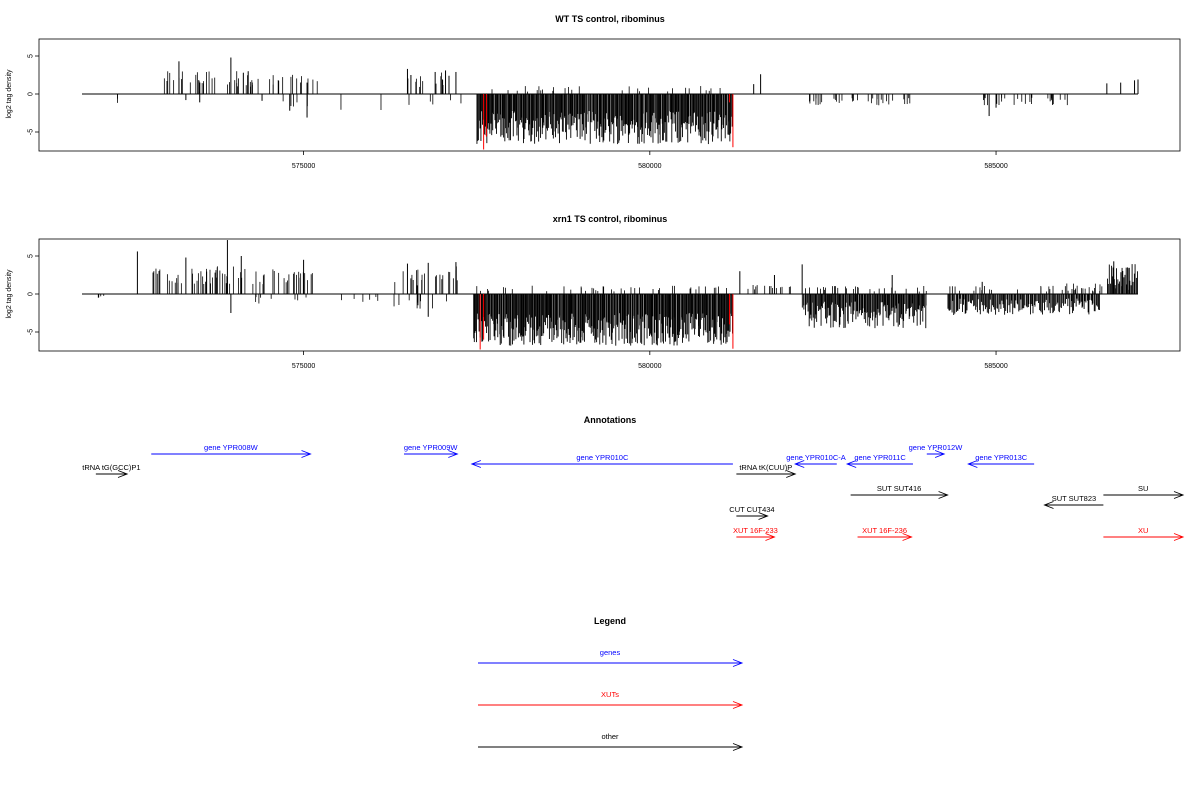 The width and height of the screenshot is (1200, 800). What do you see at coordinates (610, 420) in the screenshot?
I see `annotations-title: Annotations` at bounding box center [610, 420].